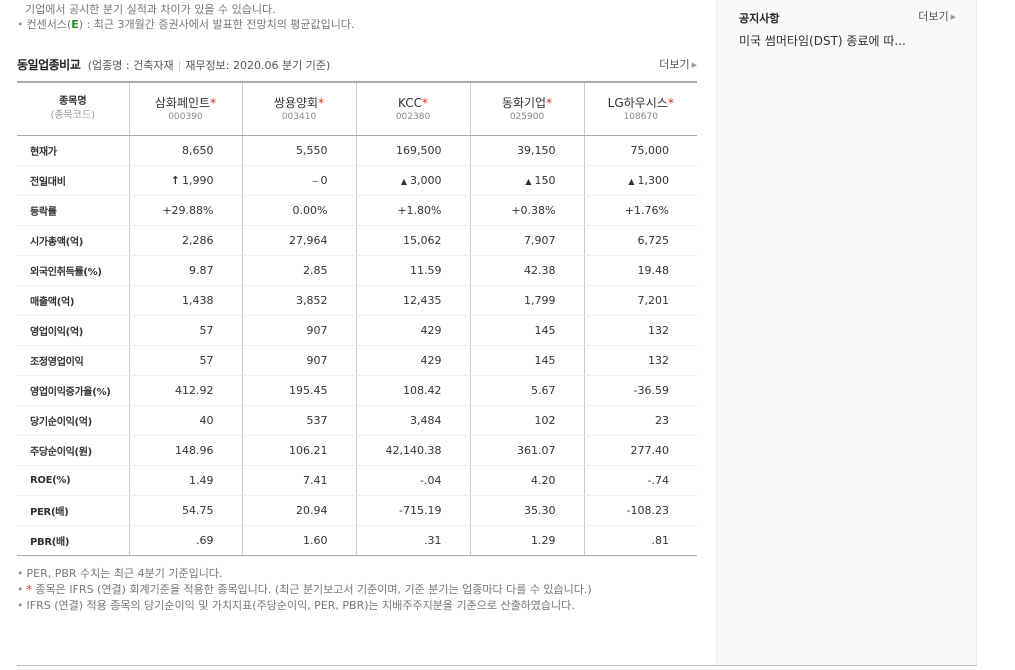 The image size is (1015, 670). Describe the element at coordinates (953, 17) in the screenshot. I see `chevron-right-icon: ▶` at that location.